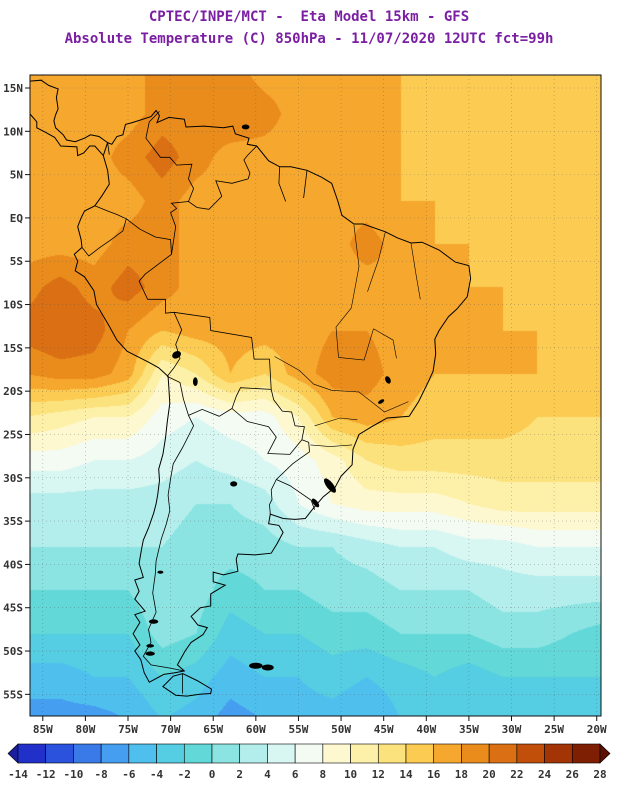  I want to click on lat-tick-label: EQ, so click(17, 218).